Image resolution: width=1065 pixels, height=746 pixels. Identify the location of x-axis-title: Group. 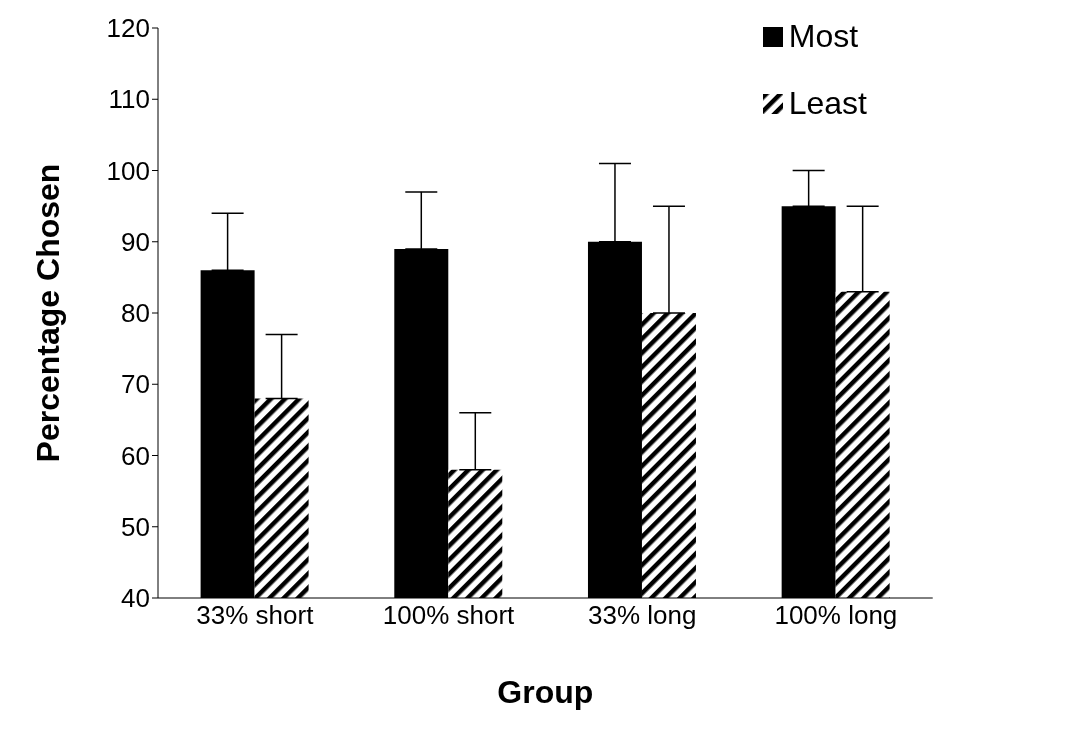
(545, 692).